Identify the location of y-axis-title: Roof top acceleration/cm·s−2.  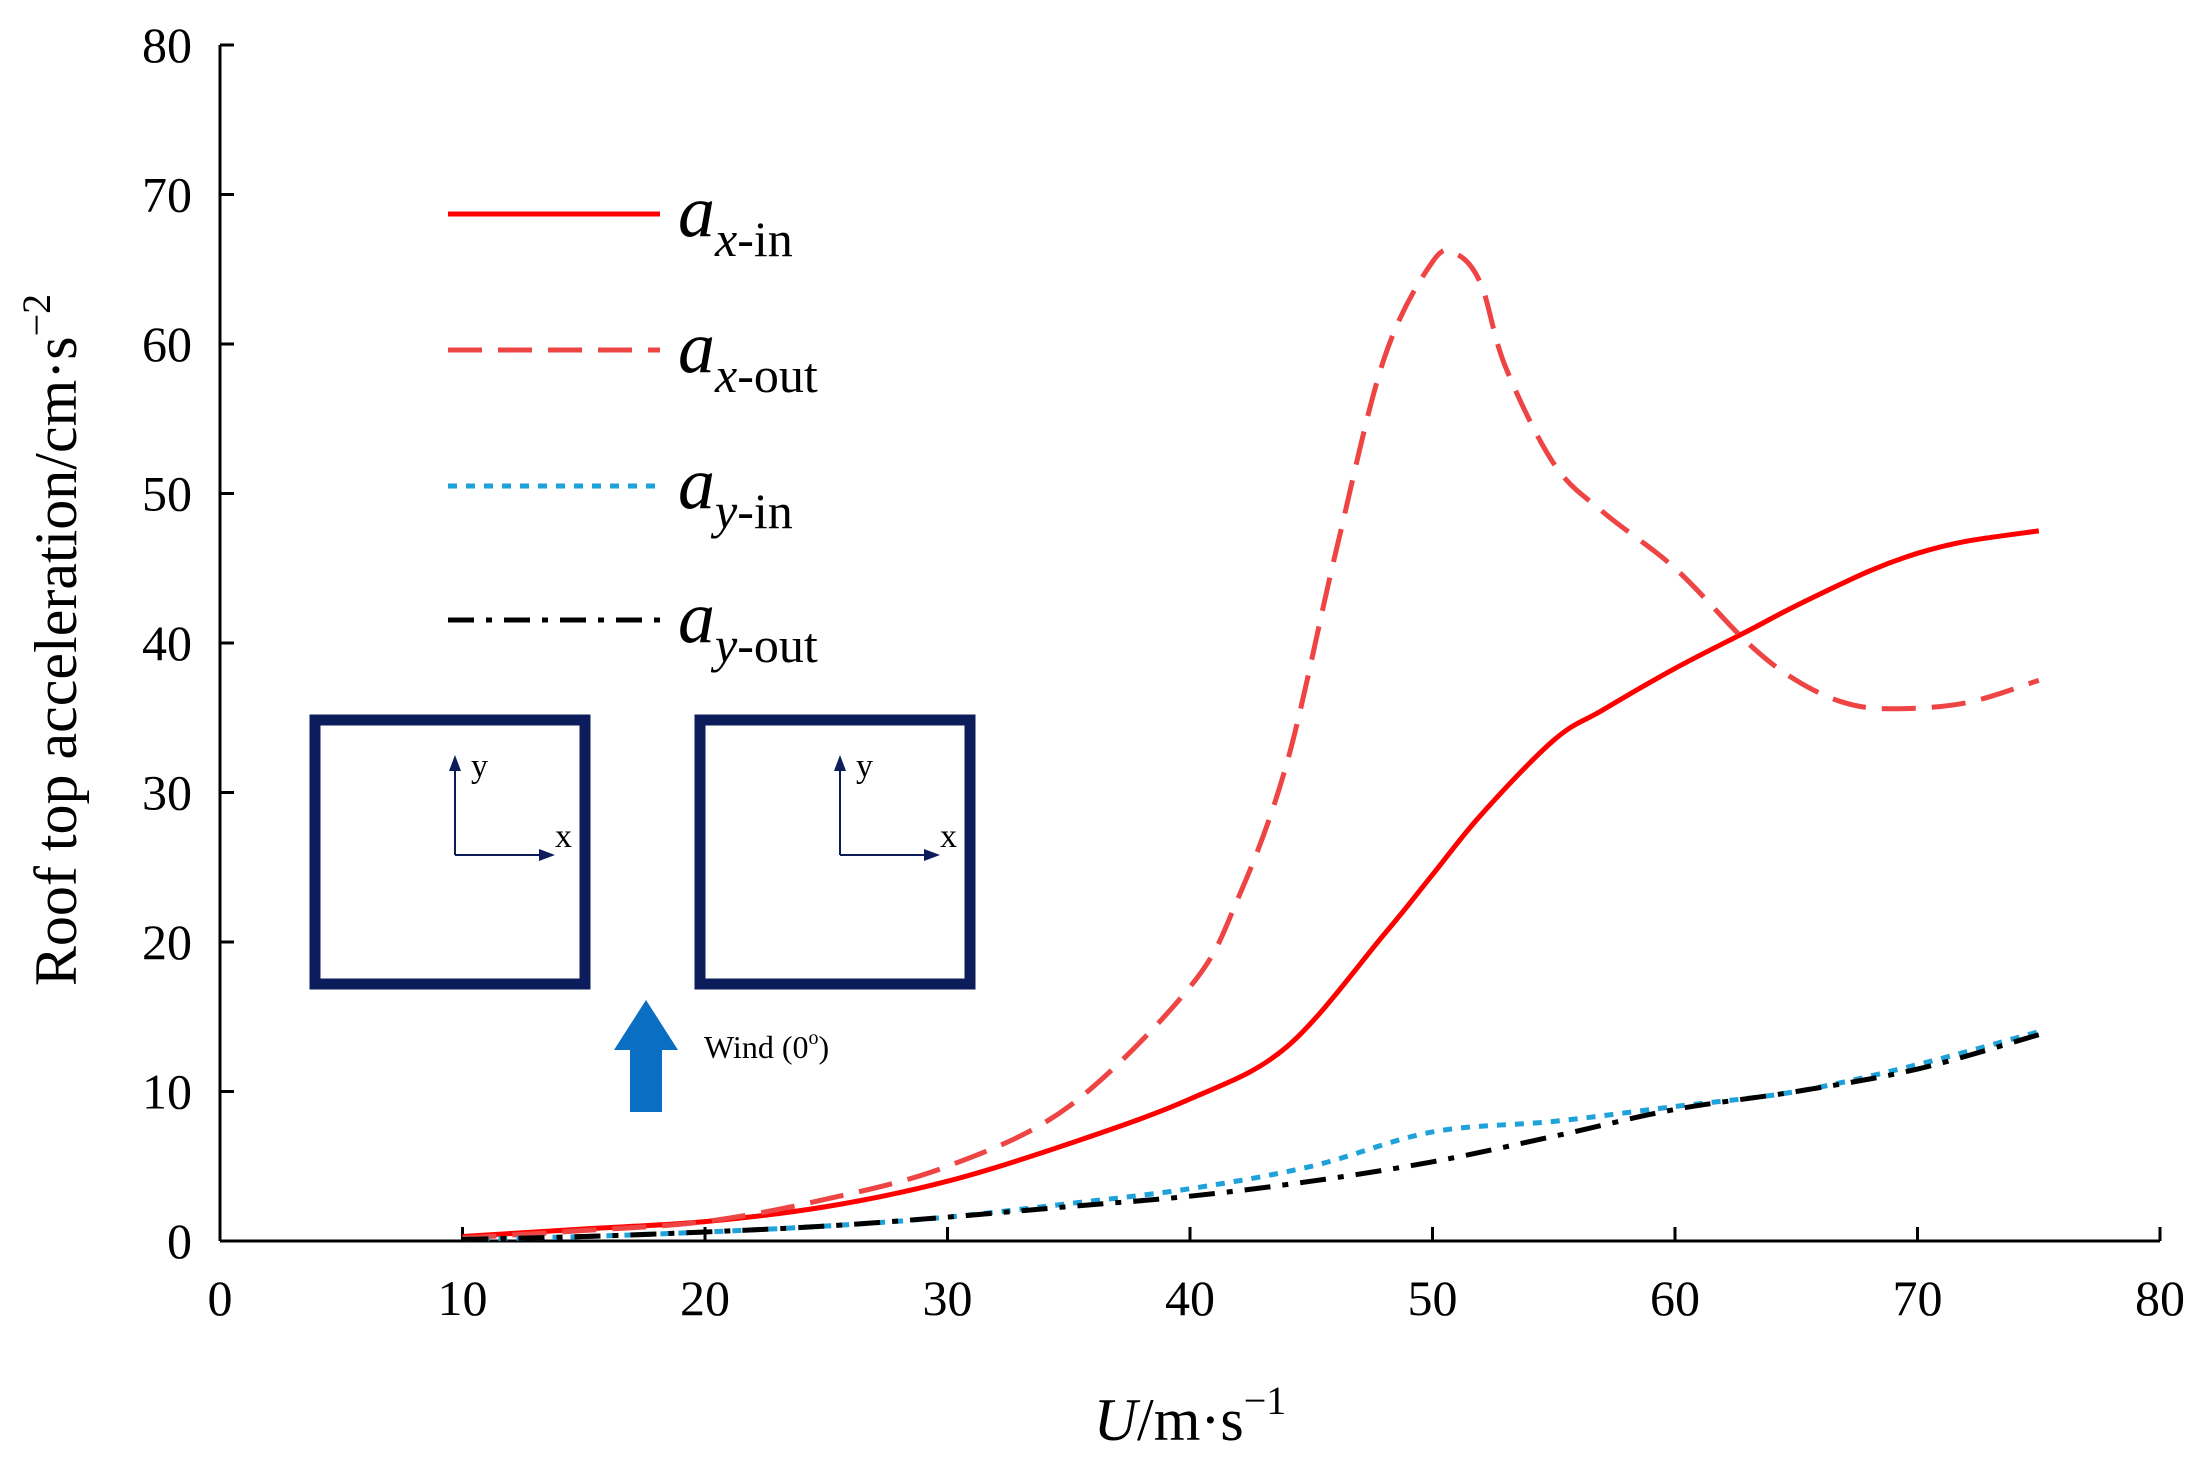
(51, 640).